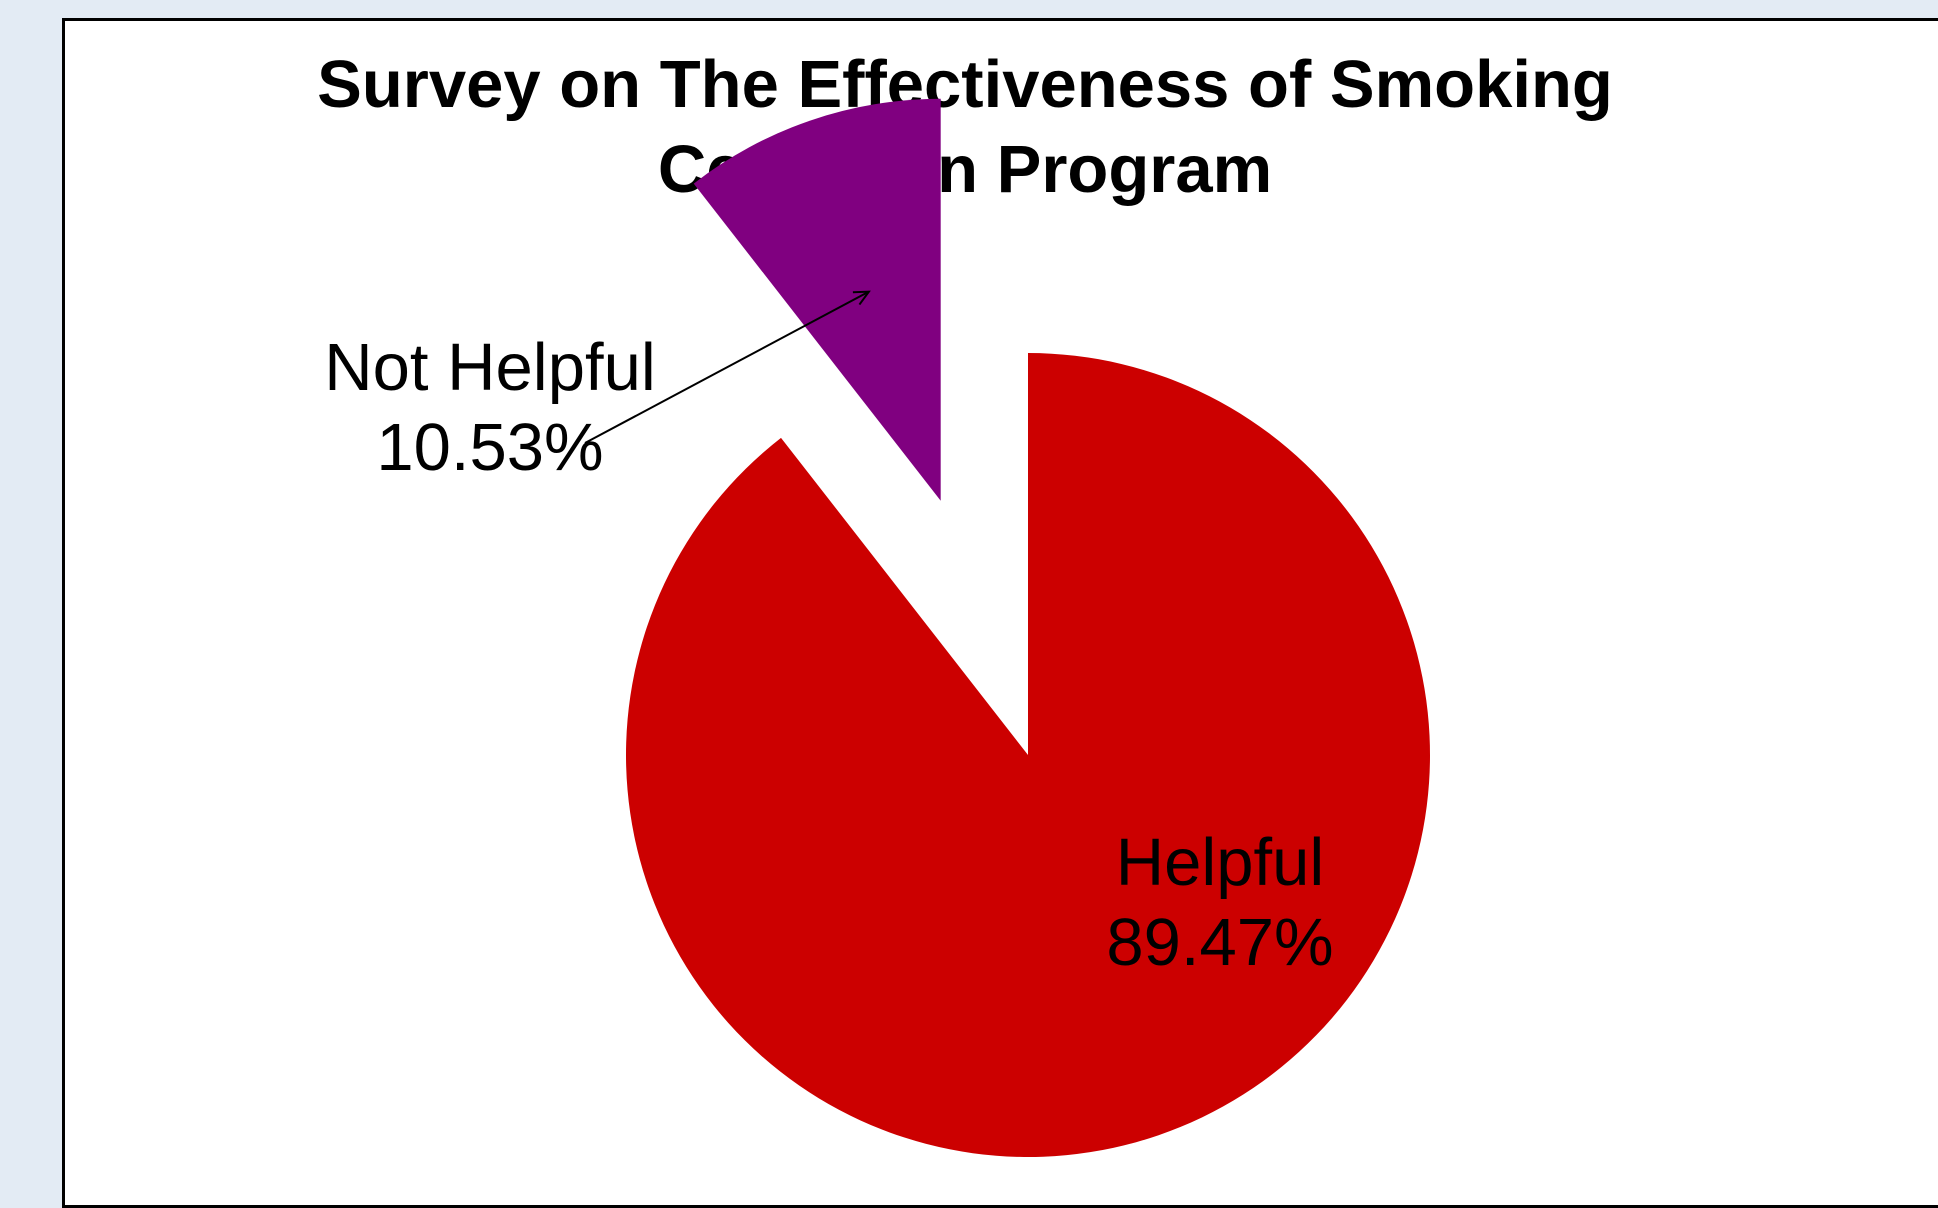  I want to click on chart-title-line-1: Survey on The Effectiveness of Smoking, so click(965, 84).